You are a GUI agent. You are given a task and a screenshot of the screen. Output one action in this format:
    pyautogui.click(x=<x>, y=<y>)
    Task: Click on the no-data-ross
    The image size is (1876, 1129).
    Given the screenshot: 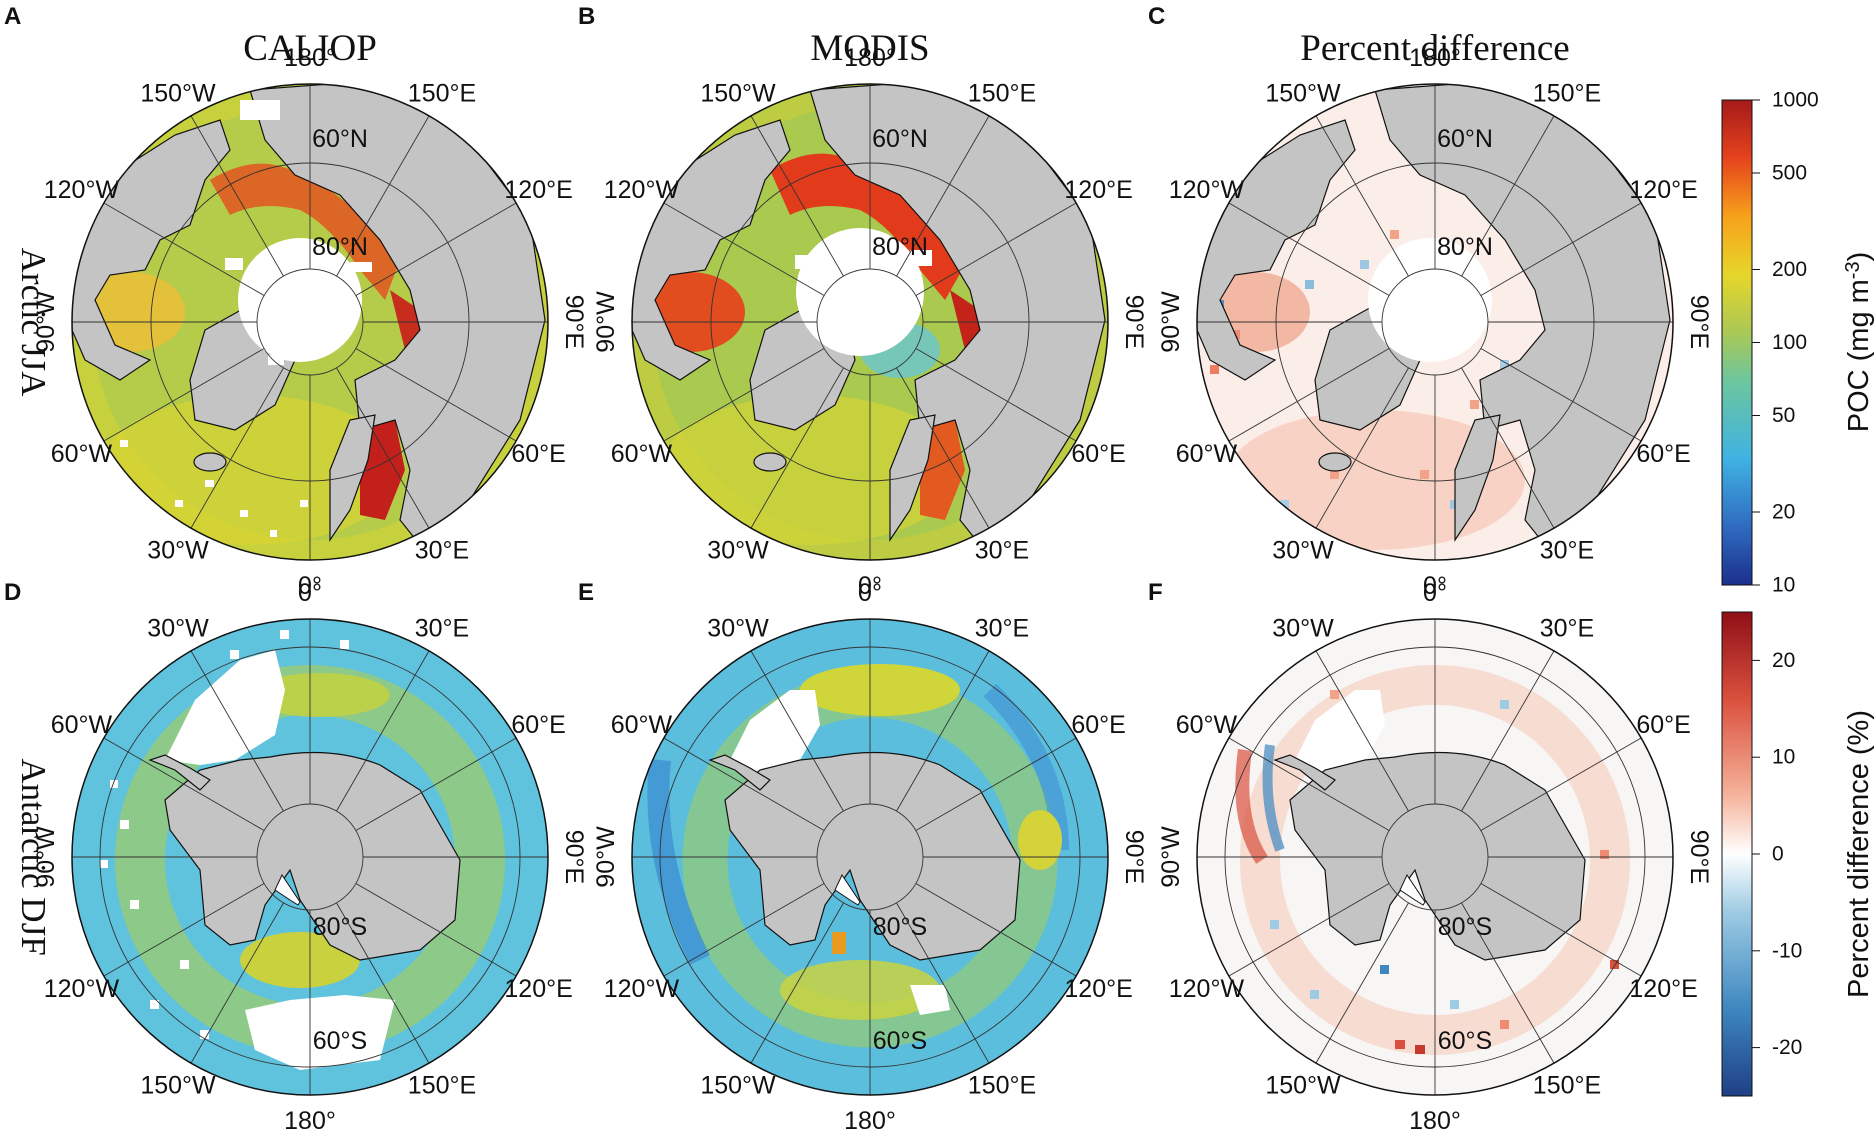 What is the action you would take?
    pyautogui.click(x=930, y=1000)
    